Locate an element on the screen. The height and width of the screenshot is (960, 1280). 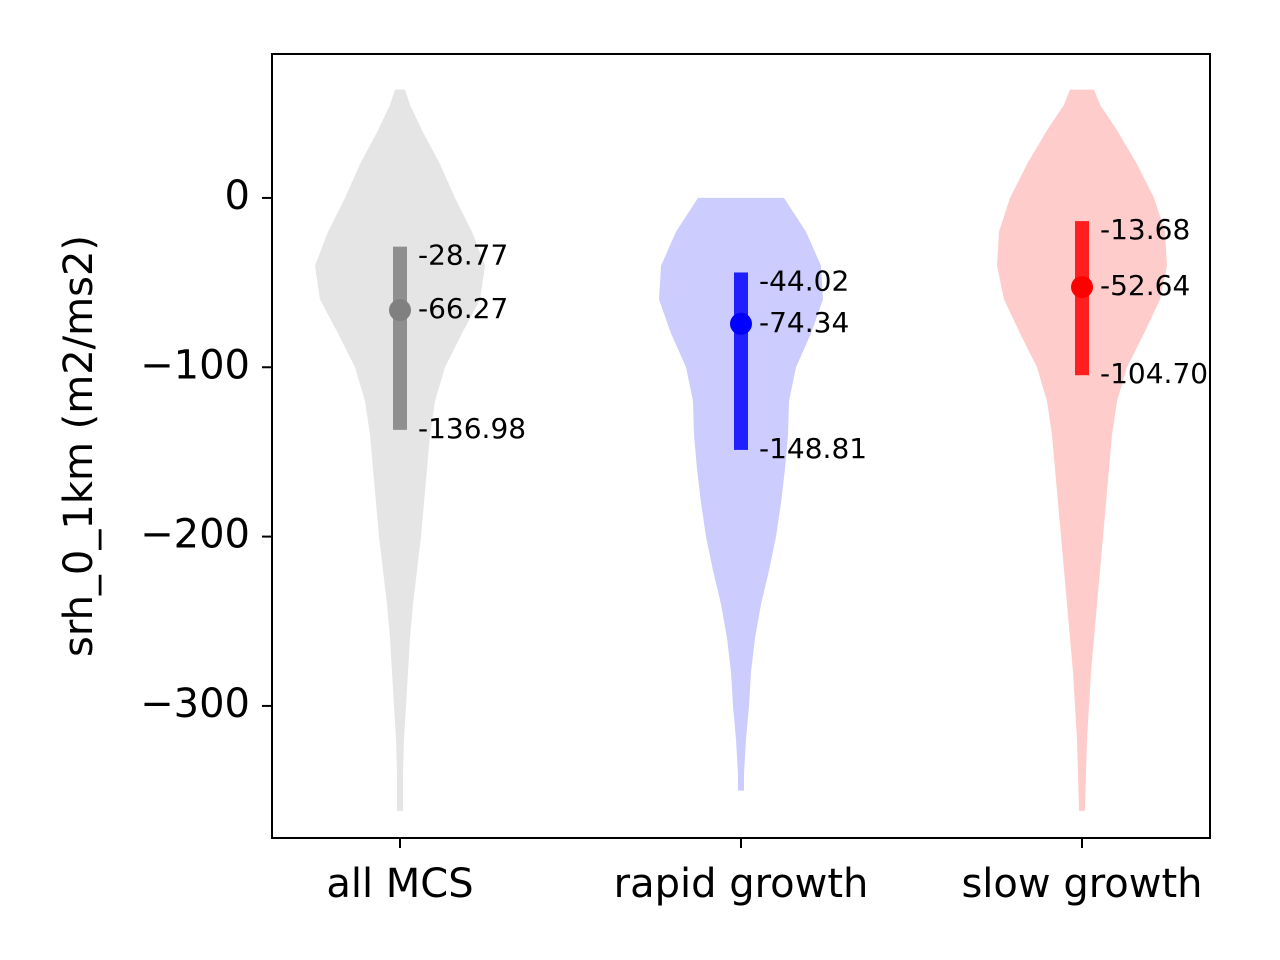
lower-quantile-label: -104.70 is located at coordinates (1154, 373).